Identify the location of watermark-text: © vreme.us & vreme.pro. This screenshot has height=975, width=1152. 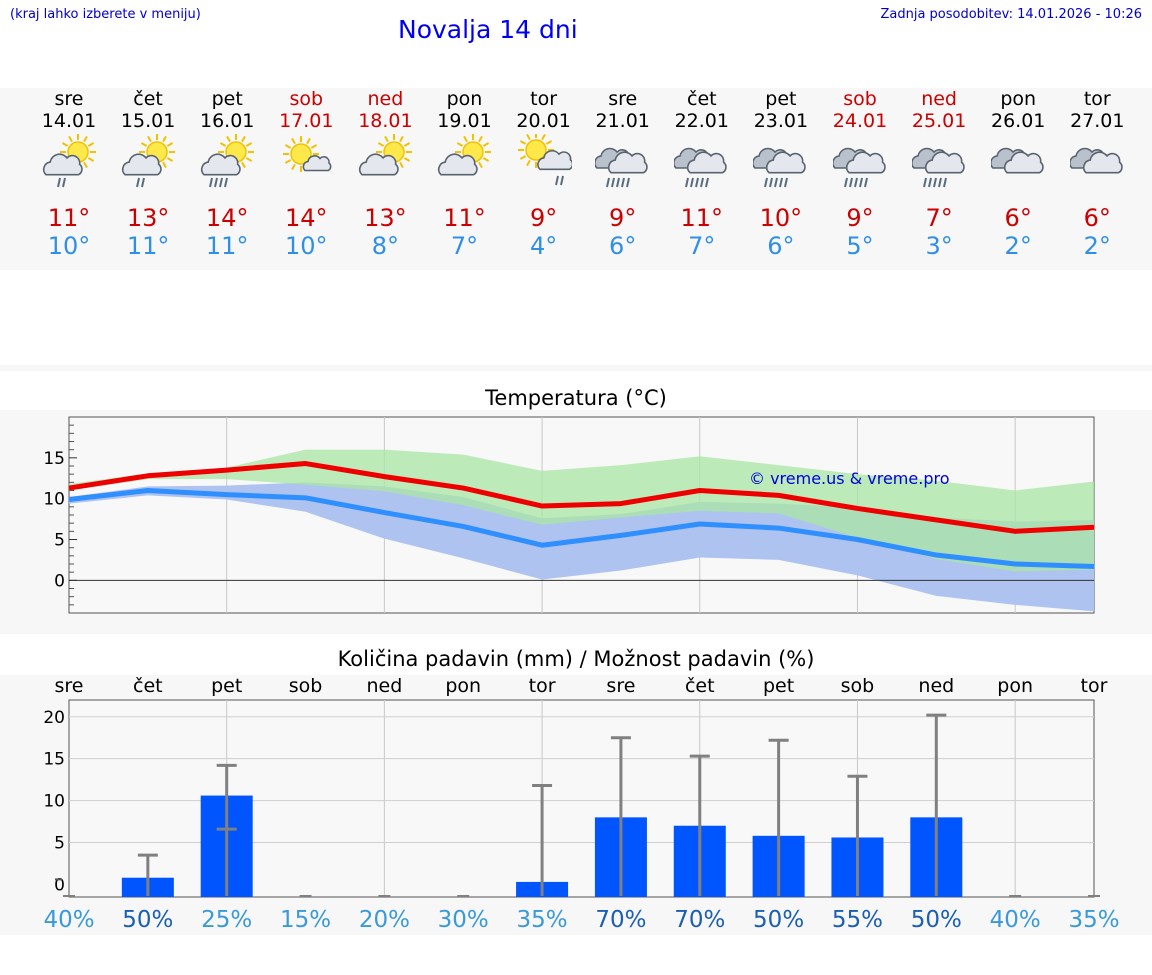
(849, 478).